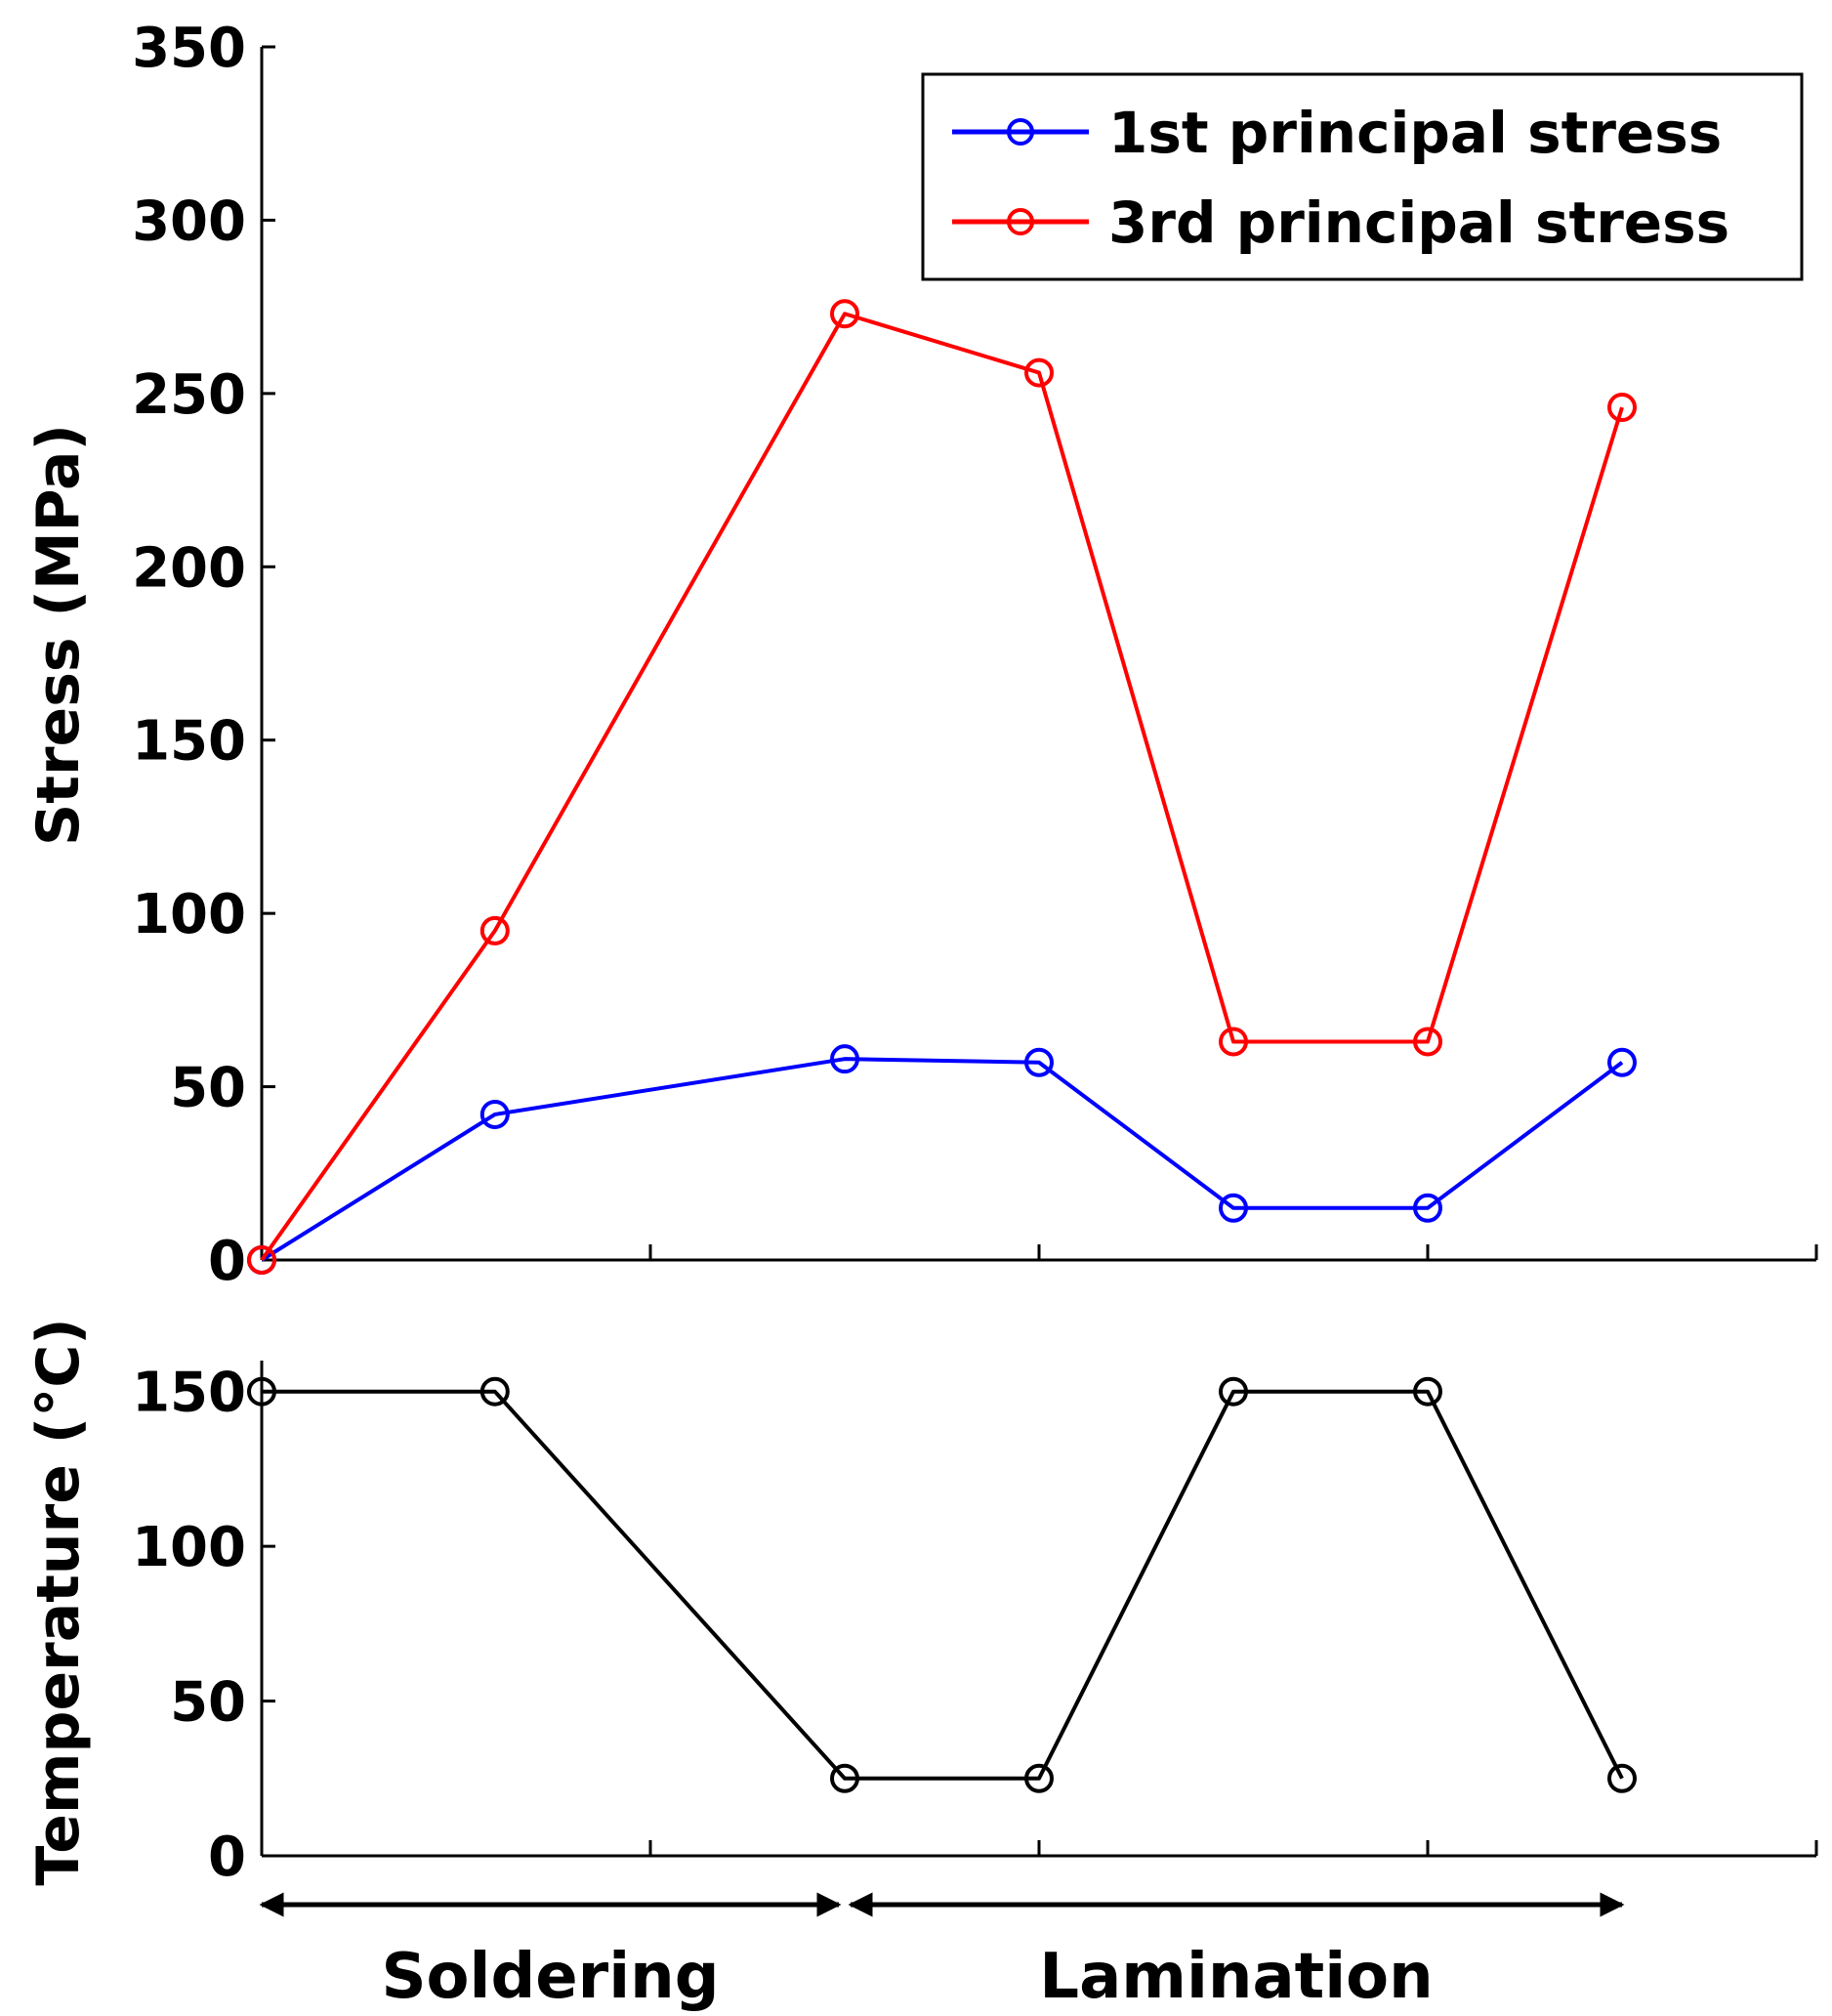 The width and height of the screenshot is (1832, 2016). Describe the element at coordinates (550, 1977) in the screenshot. I see `phase-label-0: Soldering` at that location.